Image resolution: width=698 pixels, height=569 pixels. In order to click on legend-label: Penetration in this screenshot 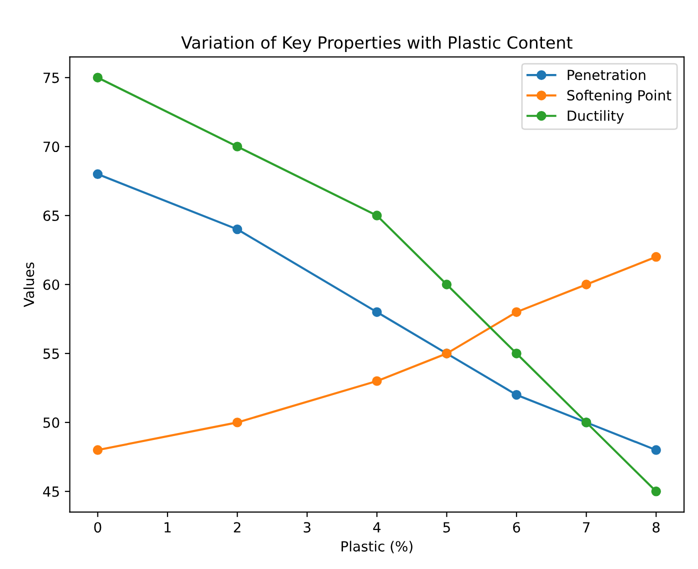, I will do `click(607, 74)`.